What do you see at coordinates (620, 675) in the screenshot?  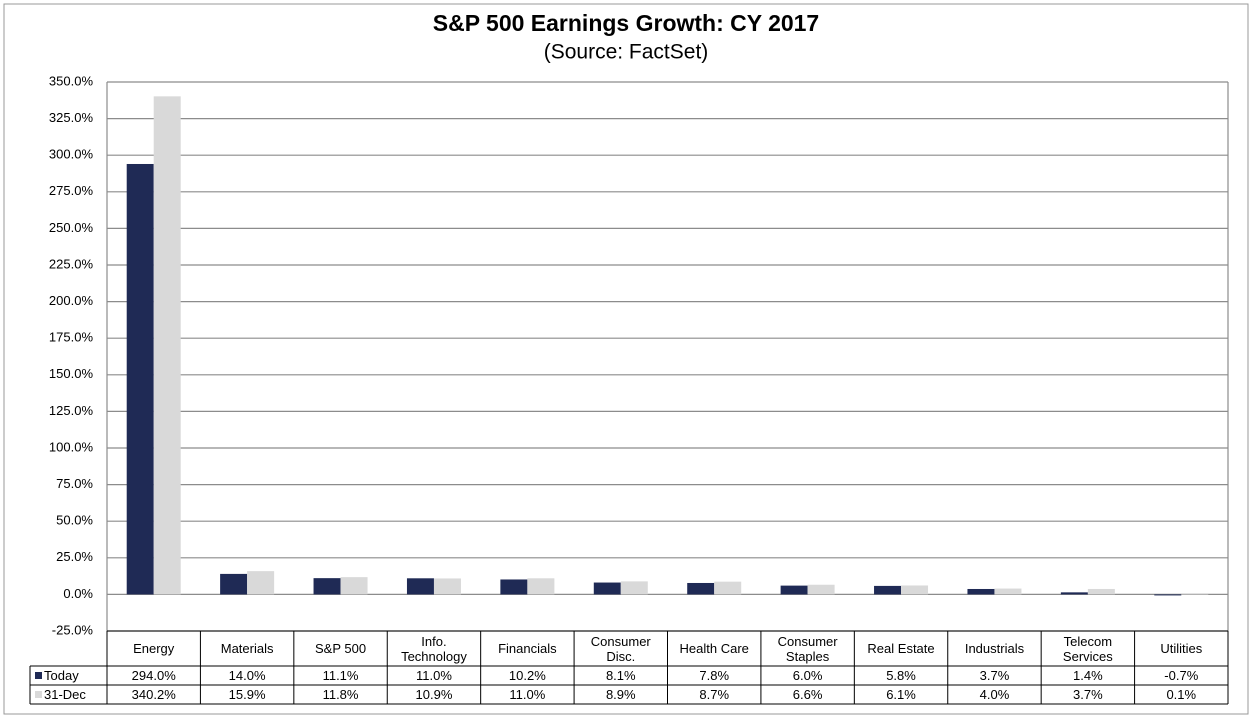 I see `value-label: 8.1%` at bounding box center [620, 675].